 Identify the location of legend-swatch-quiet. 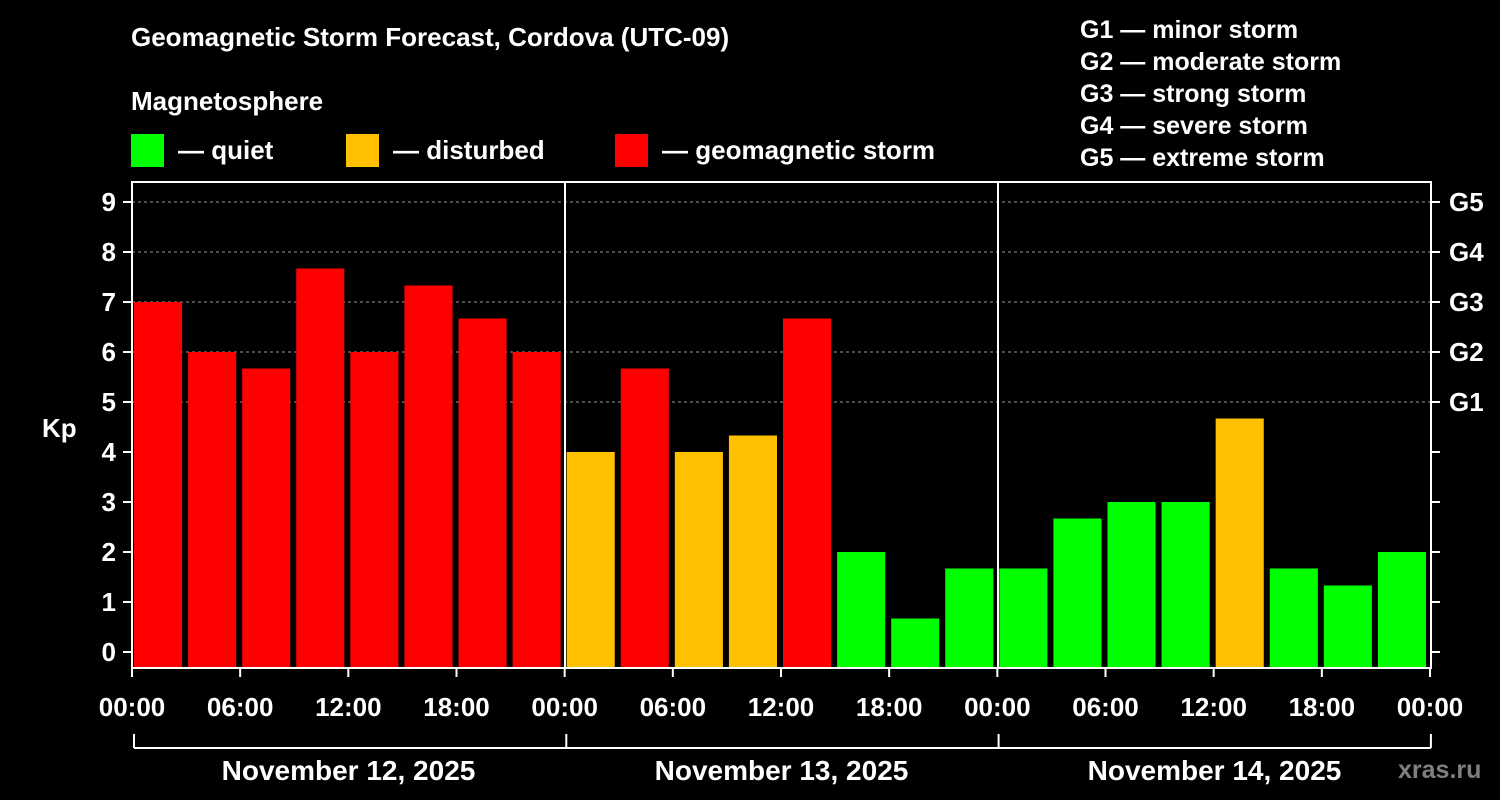
(147, 150).